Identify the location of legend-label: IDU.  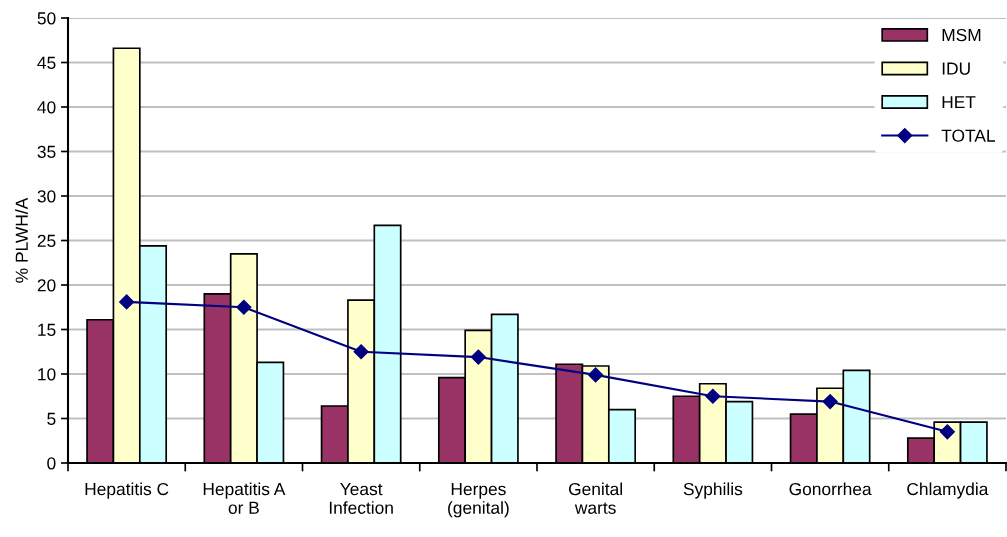
(956, 68).